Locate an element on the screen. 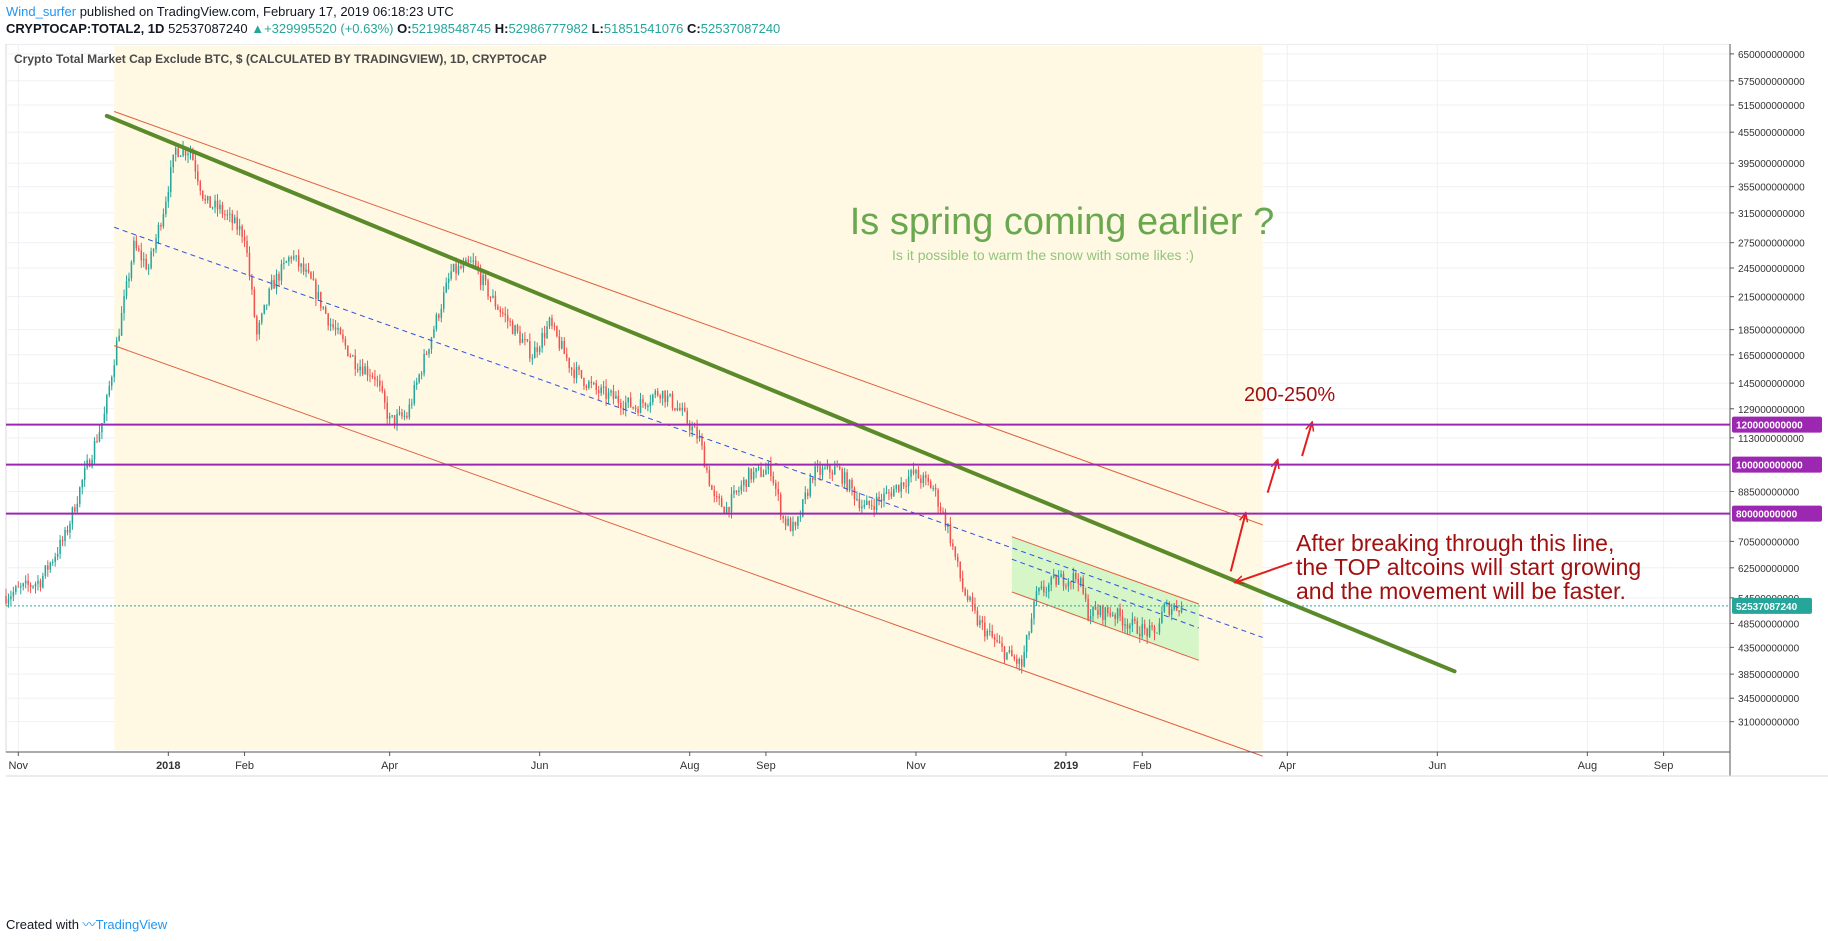 The image size is (1828, 941). level-price-label: 120000000000 is located at coordinates (1769, 426).